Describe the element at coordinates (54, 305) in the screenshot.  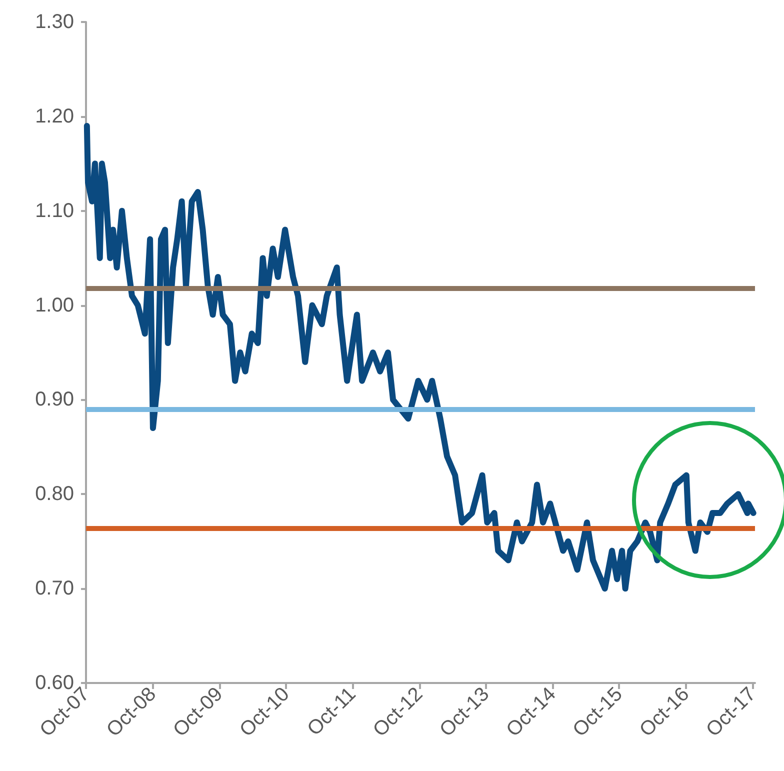
I see `y-tick-label: 1.00` at that location.